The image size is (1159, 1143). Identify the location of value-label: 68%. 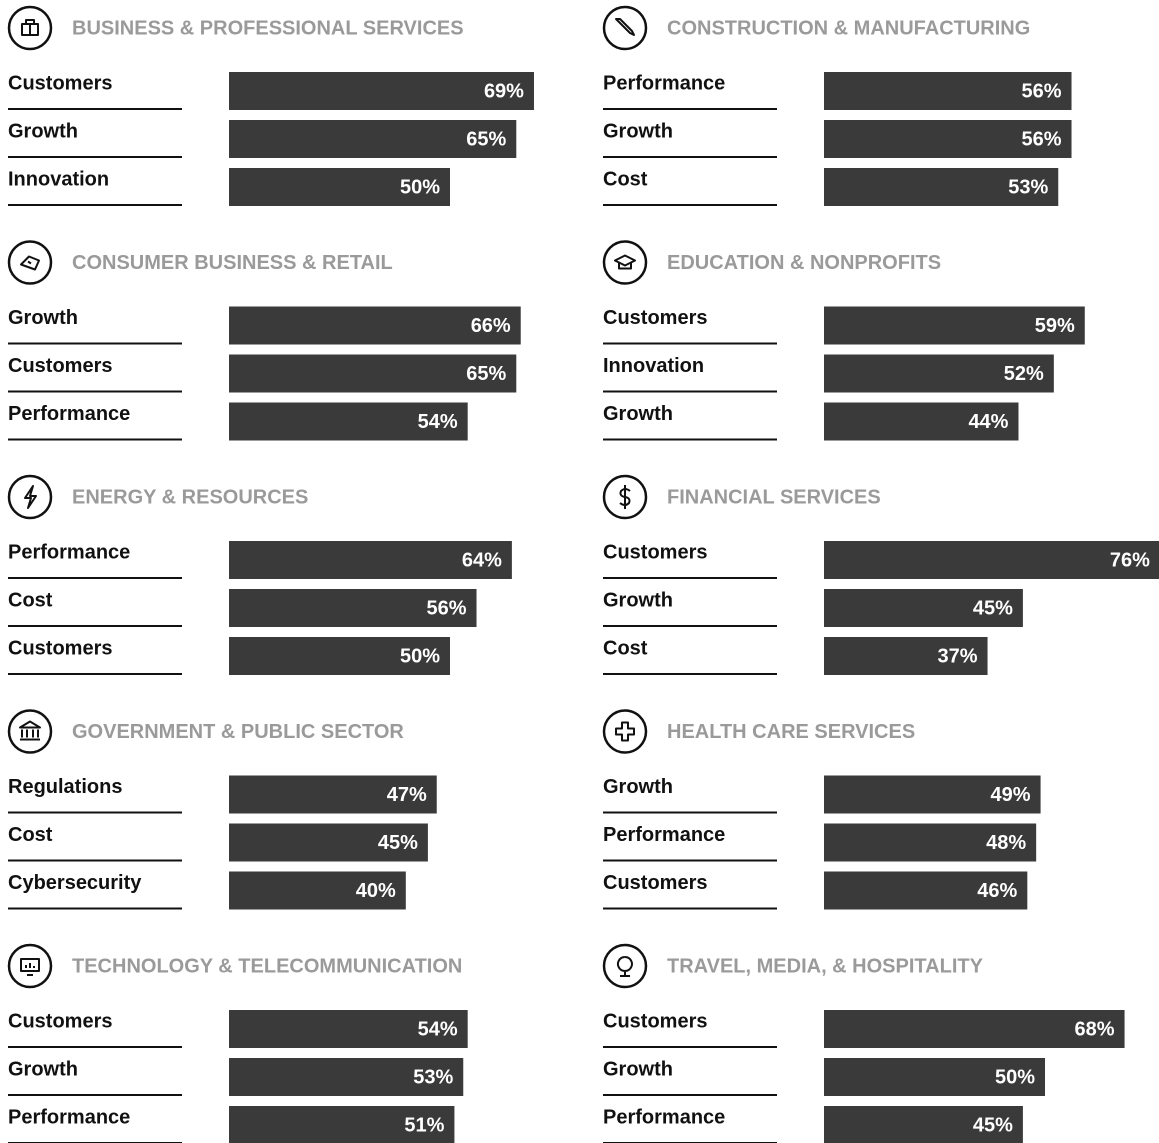
(1095, 1029).